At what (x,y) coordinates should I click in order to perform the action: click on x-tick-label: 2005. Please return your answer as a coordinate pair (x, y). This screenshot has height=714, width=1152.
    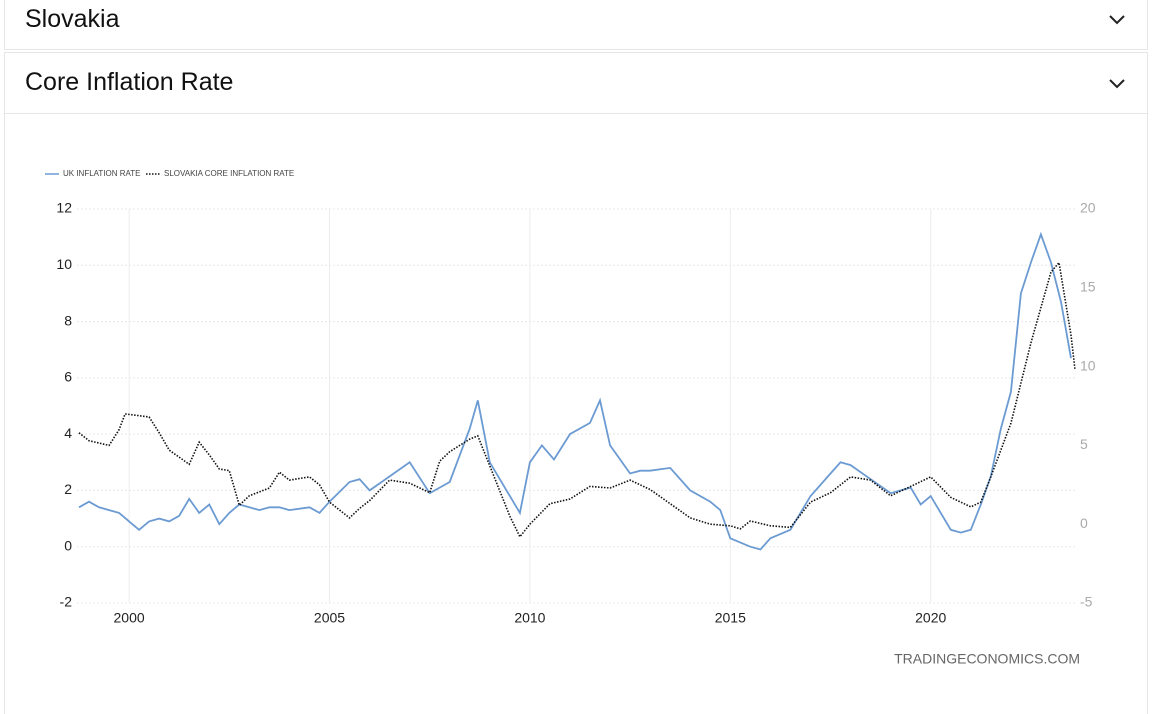
    Looking at the image, I should click on (329, 618).